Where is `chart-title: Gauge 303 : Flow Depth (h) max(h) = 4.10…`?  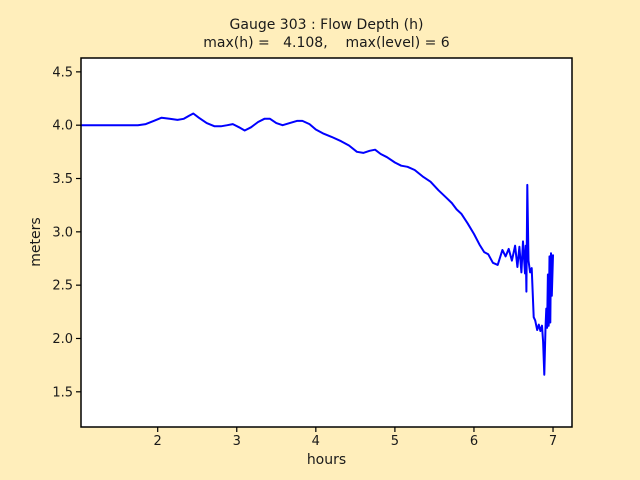 chart-title: Gauge 303 : Flow Depth (h) max(h) = 4.10… is located at coordinates (326, 34).